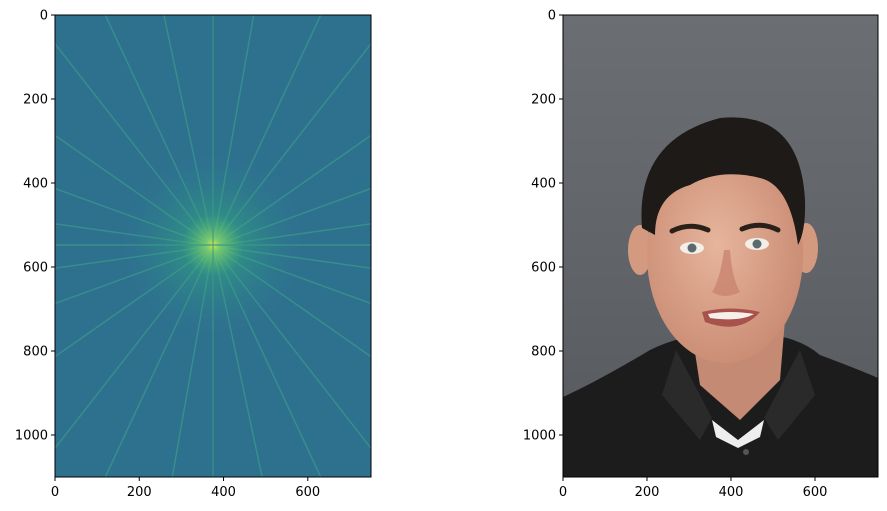 The height and width of the screenshot is (511, 887). What do you see at coordinates (539, 436) in the screenshot?
I see `portrait-y-tick-label: 1000` at bounding box center [539, 436].